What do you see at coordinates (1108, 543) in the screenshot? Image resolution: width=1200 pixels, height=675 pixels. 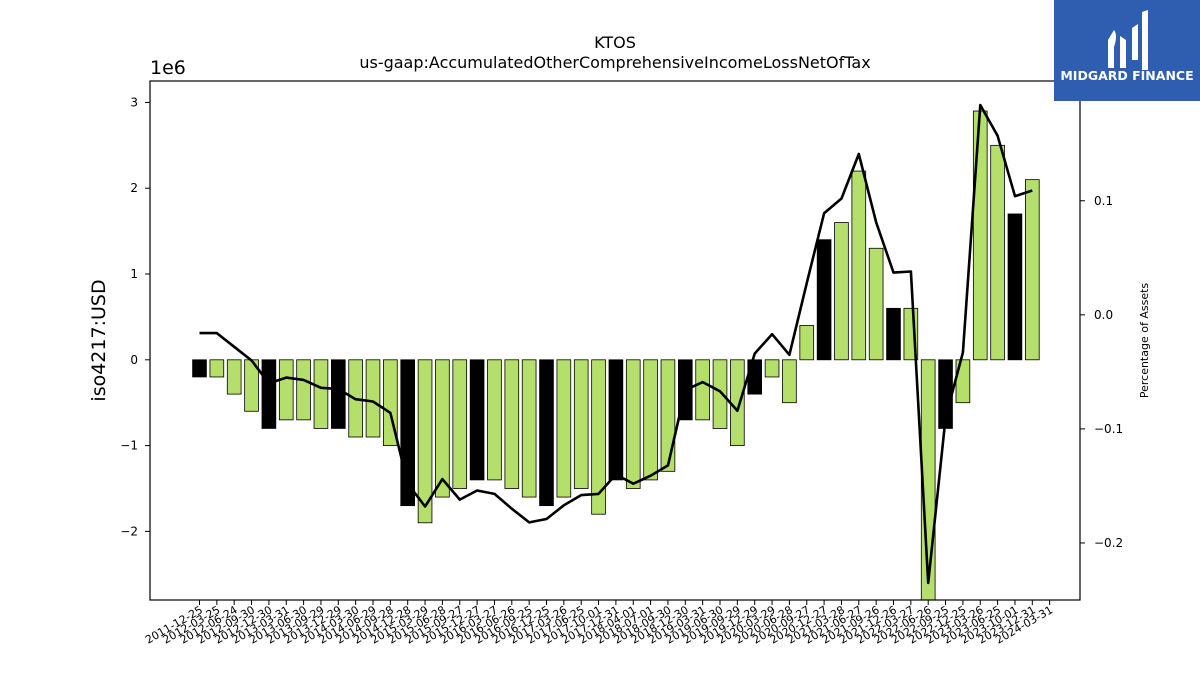 I see `y2-tick-label: −0.2` at bounding box center [1108, 543].